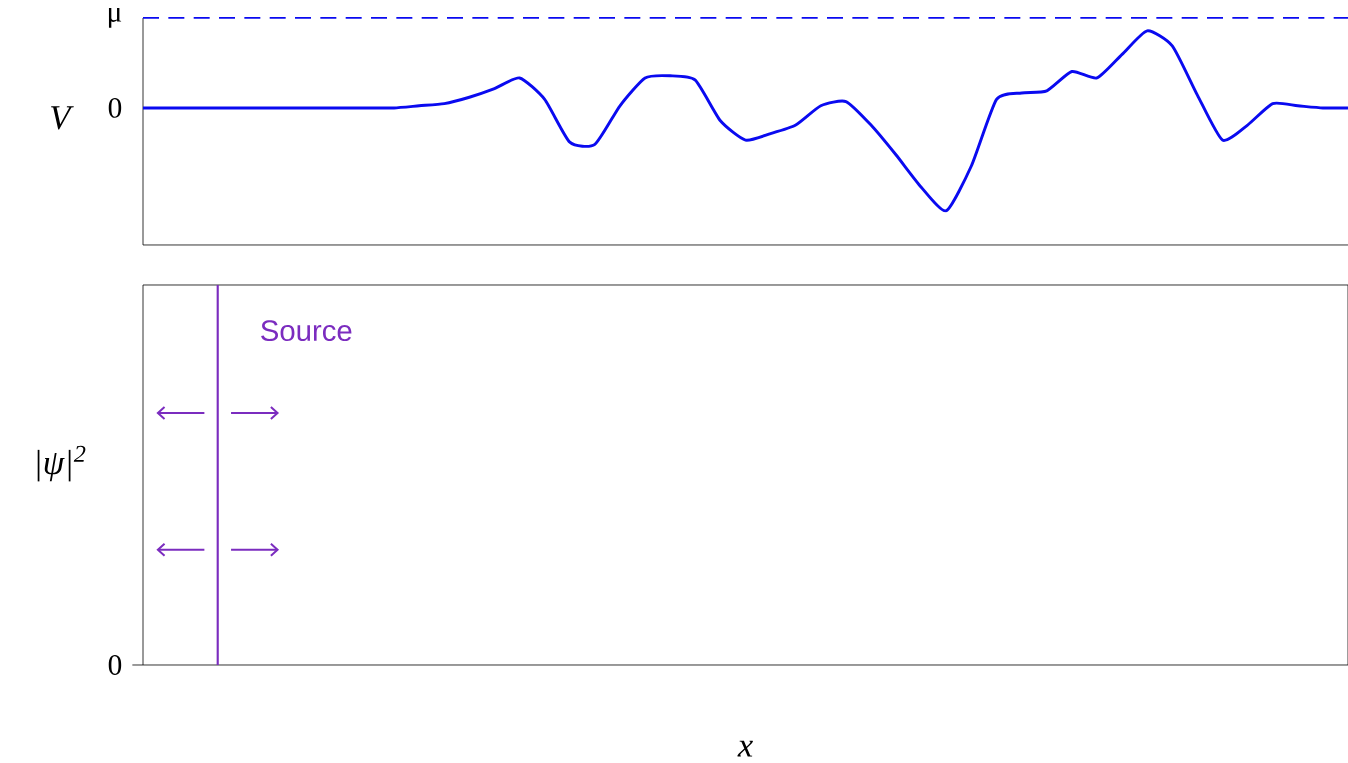 The image size is (1348, 763). What do you see at coordinates (62, 118) in the screenshot?
I see `y-axis-title: V` at bounding box center [62, 118].